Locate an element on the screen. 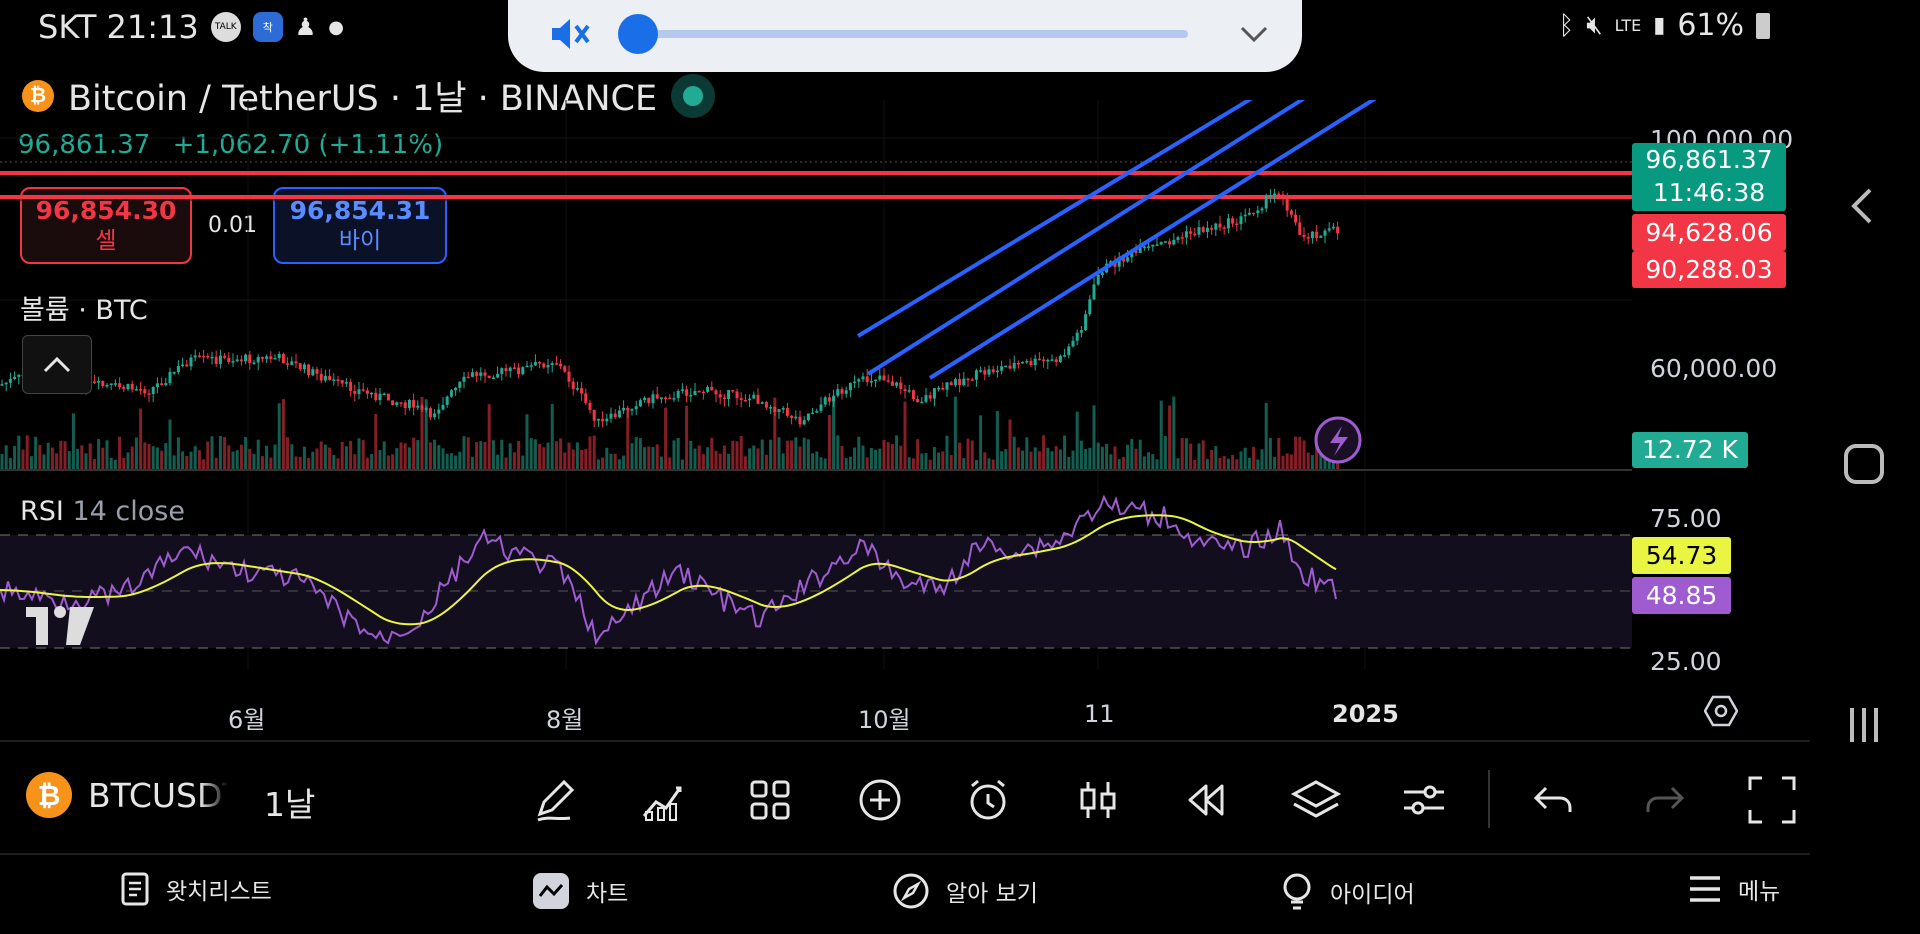  current-price-value: 96,861.37 is located at coordinates (1709, 159).